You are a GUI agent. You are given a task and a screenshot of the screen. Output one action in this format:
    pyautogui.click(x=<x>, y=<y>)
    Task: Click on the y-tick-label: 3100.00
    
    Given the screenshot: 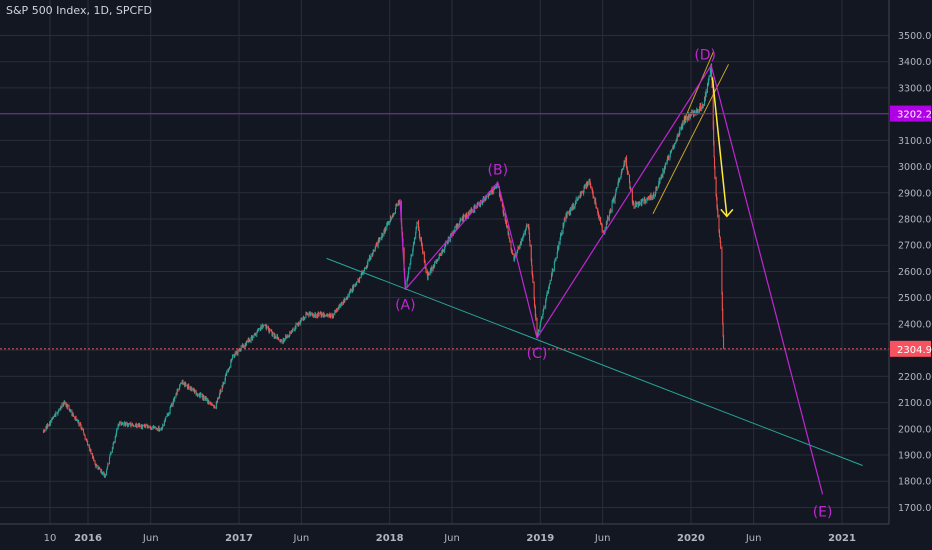 What is the action you would take?
    pyautogui.click(x=915, y=141)
    